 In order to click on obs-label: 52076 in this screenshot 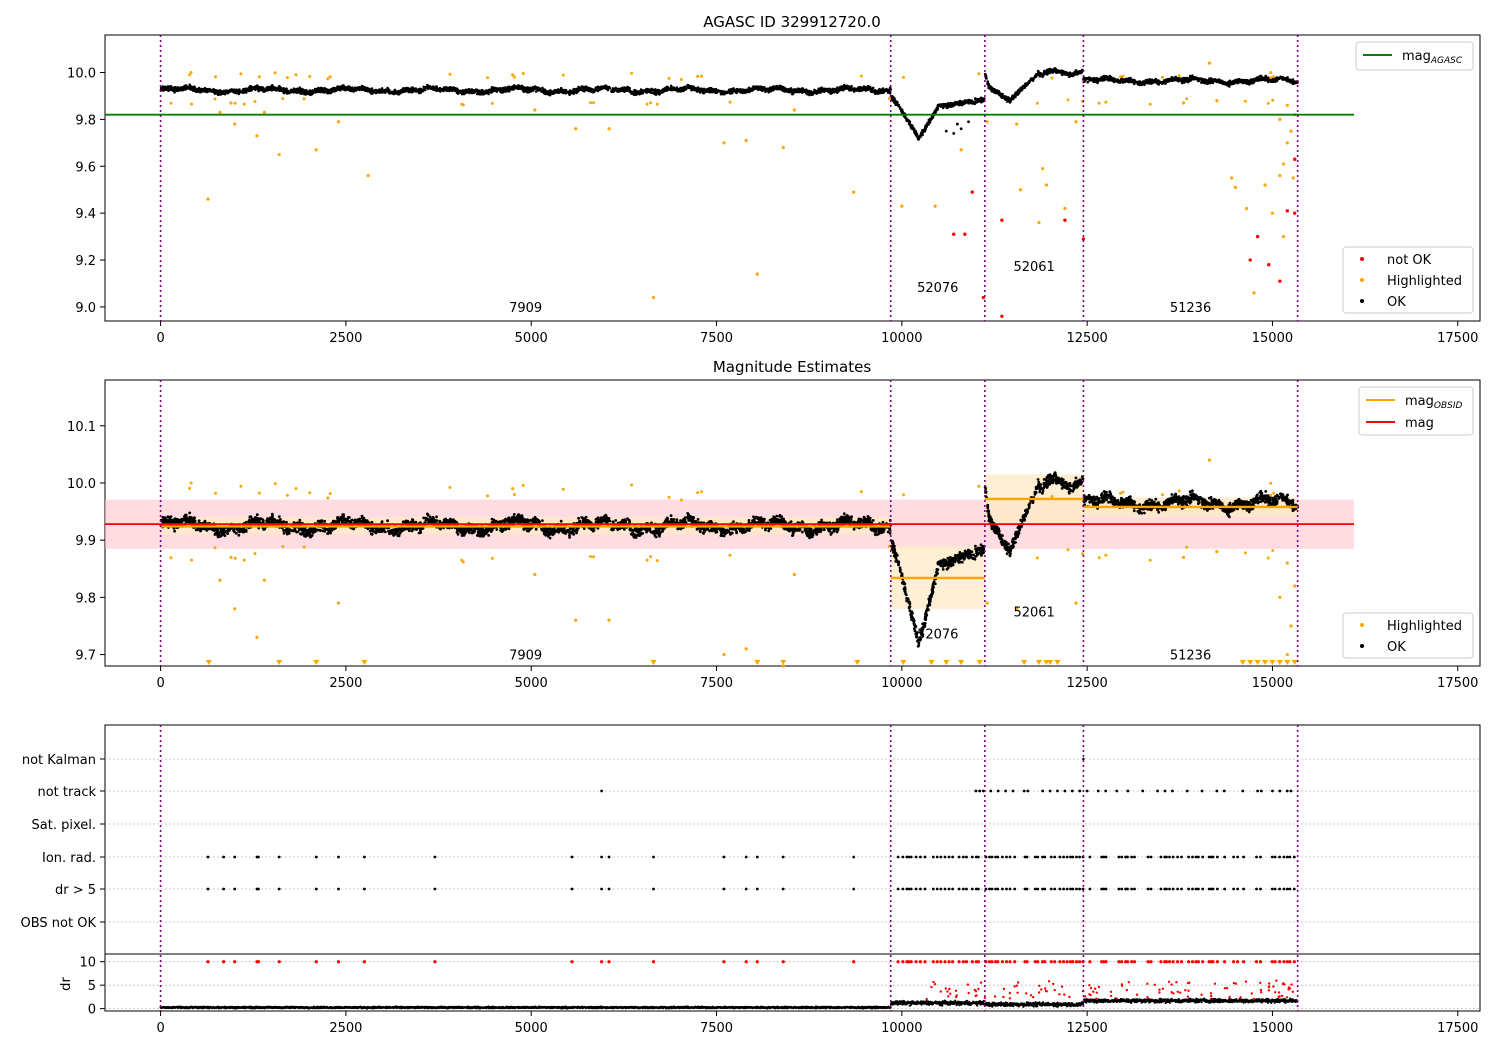, I will do `click(937, 288)`.